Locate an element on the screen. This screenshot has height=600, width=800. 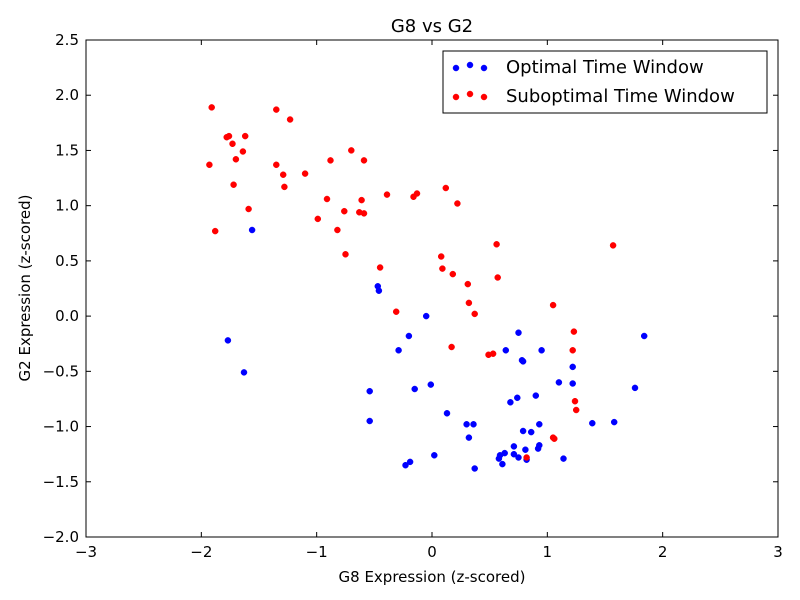
legend-marker-suboptimal is located at coordinates (470, 95).